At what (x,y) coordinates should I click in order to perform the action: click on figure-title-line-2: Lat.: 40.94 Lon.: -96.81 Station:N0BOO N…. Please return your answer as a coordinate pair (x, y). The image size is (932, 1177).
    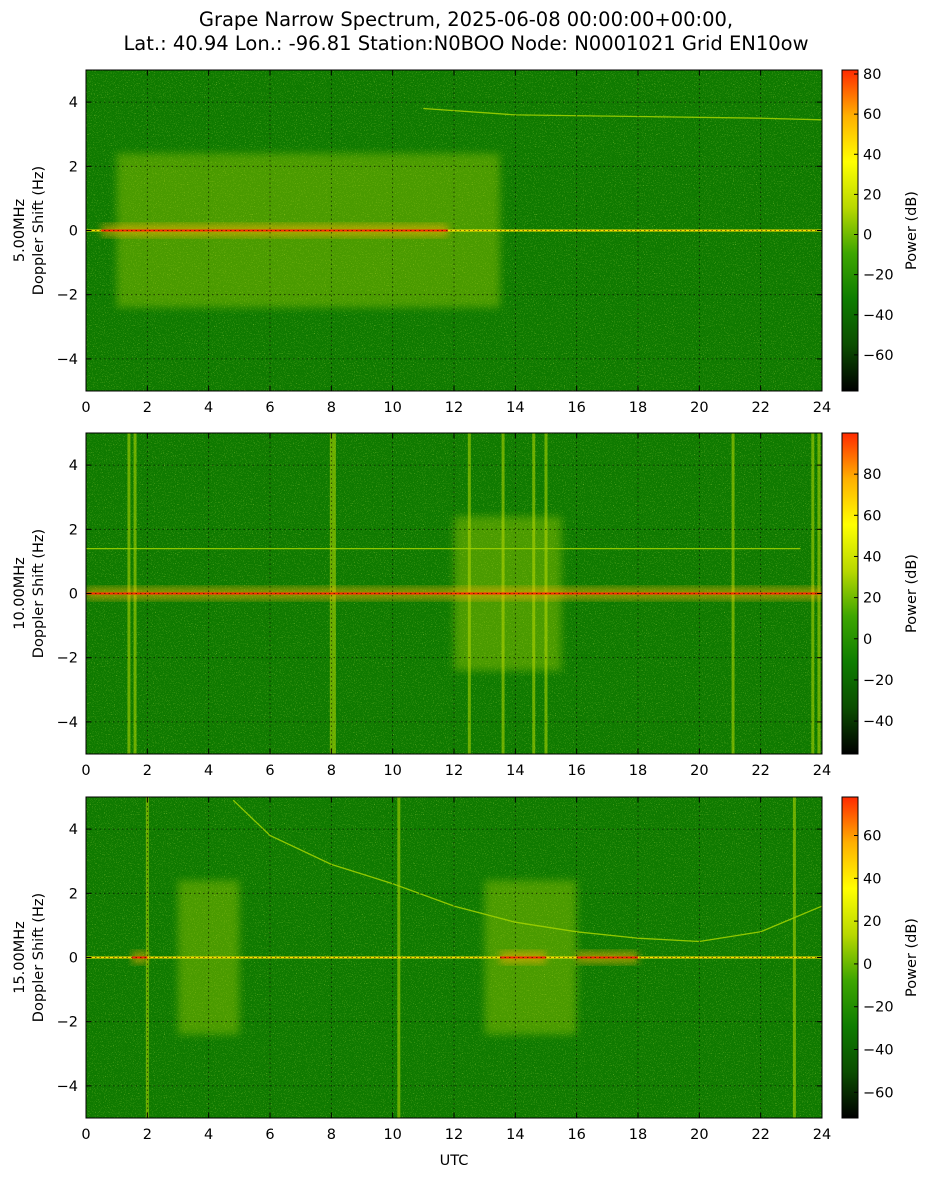
    Looking at the image, I should click on (466, 43).